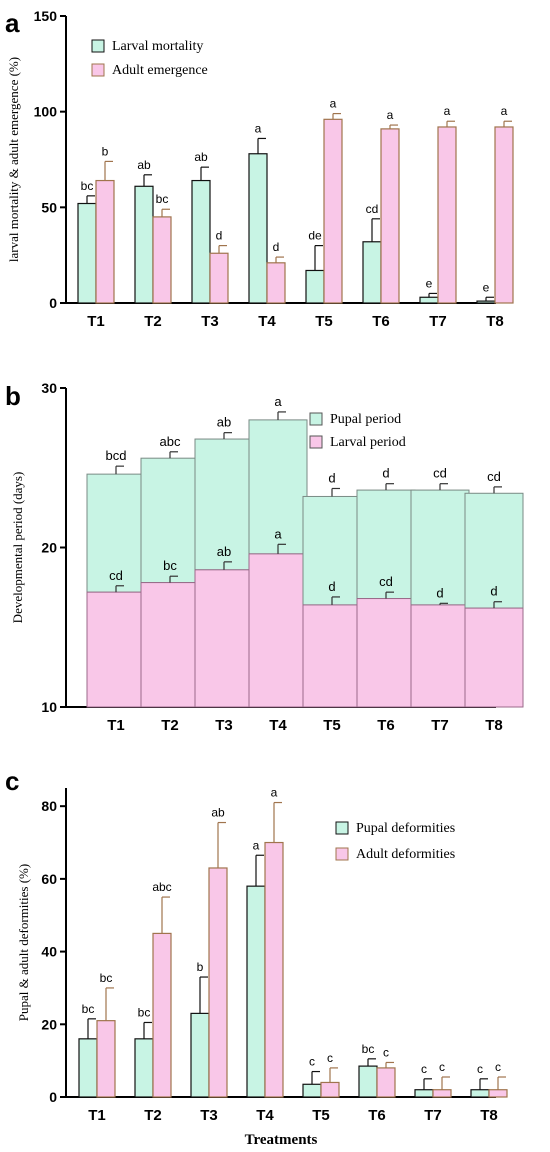 This screenshot has height=1152, width=550. Describe the element at coordinates (23, 942) in the screenshot. I see `y-axis-label: Pupal & adult deformities (%)` at that location.